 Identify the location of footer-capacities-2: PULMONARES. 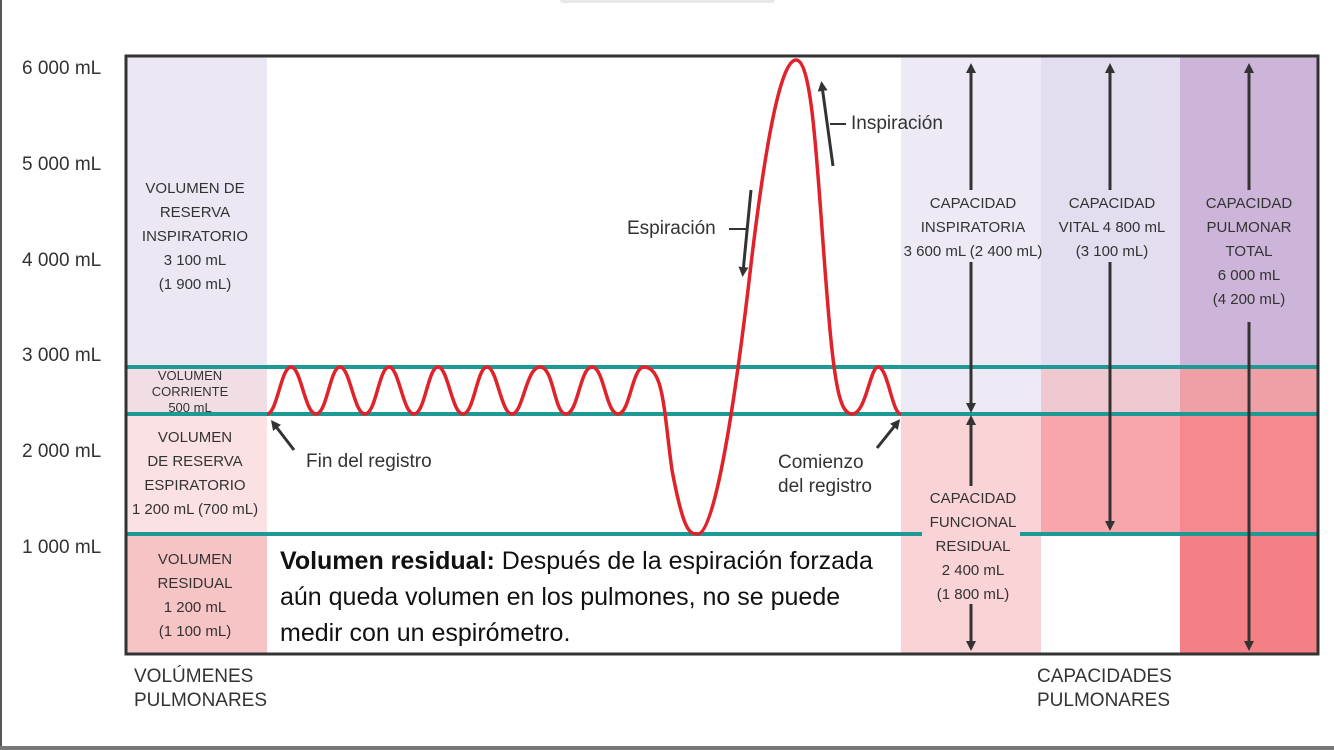
(1103, 700).